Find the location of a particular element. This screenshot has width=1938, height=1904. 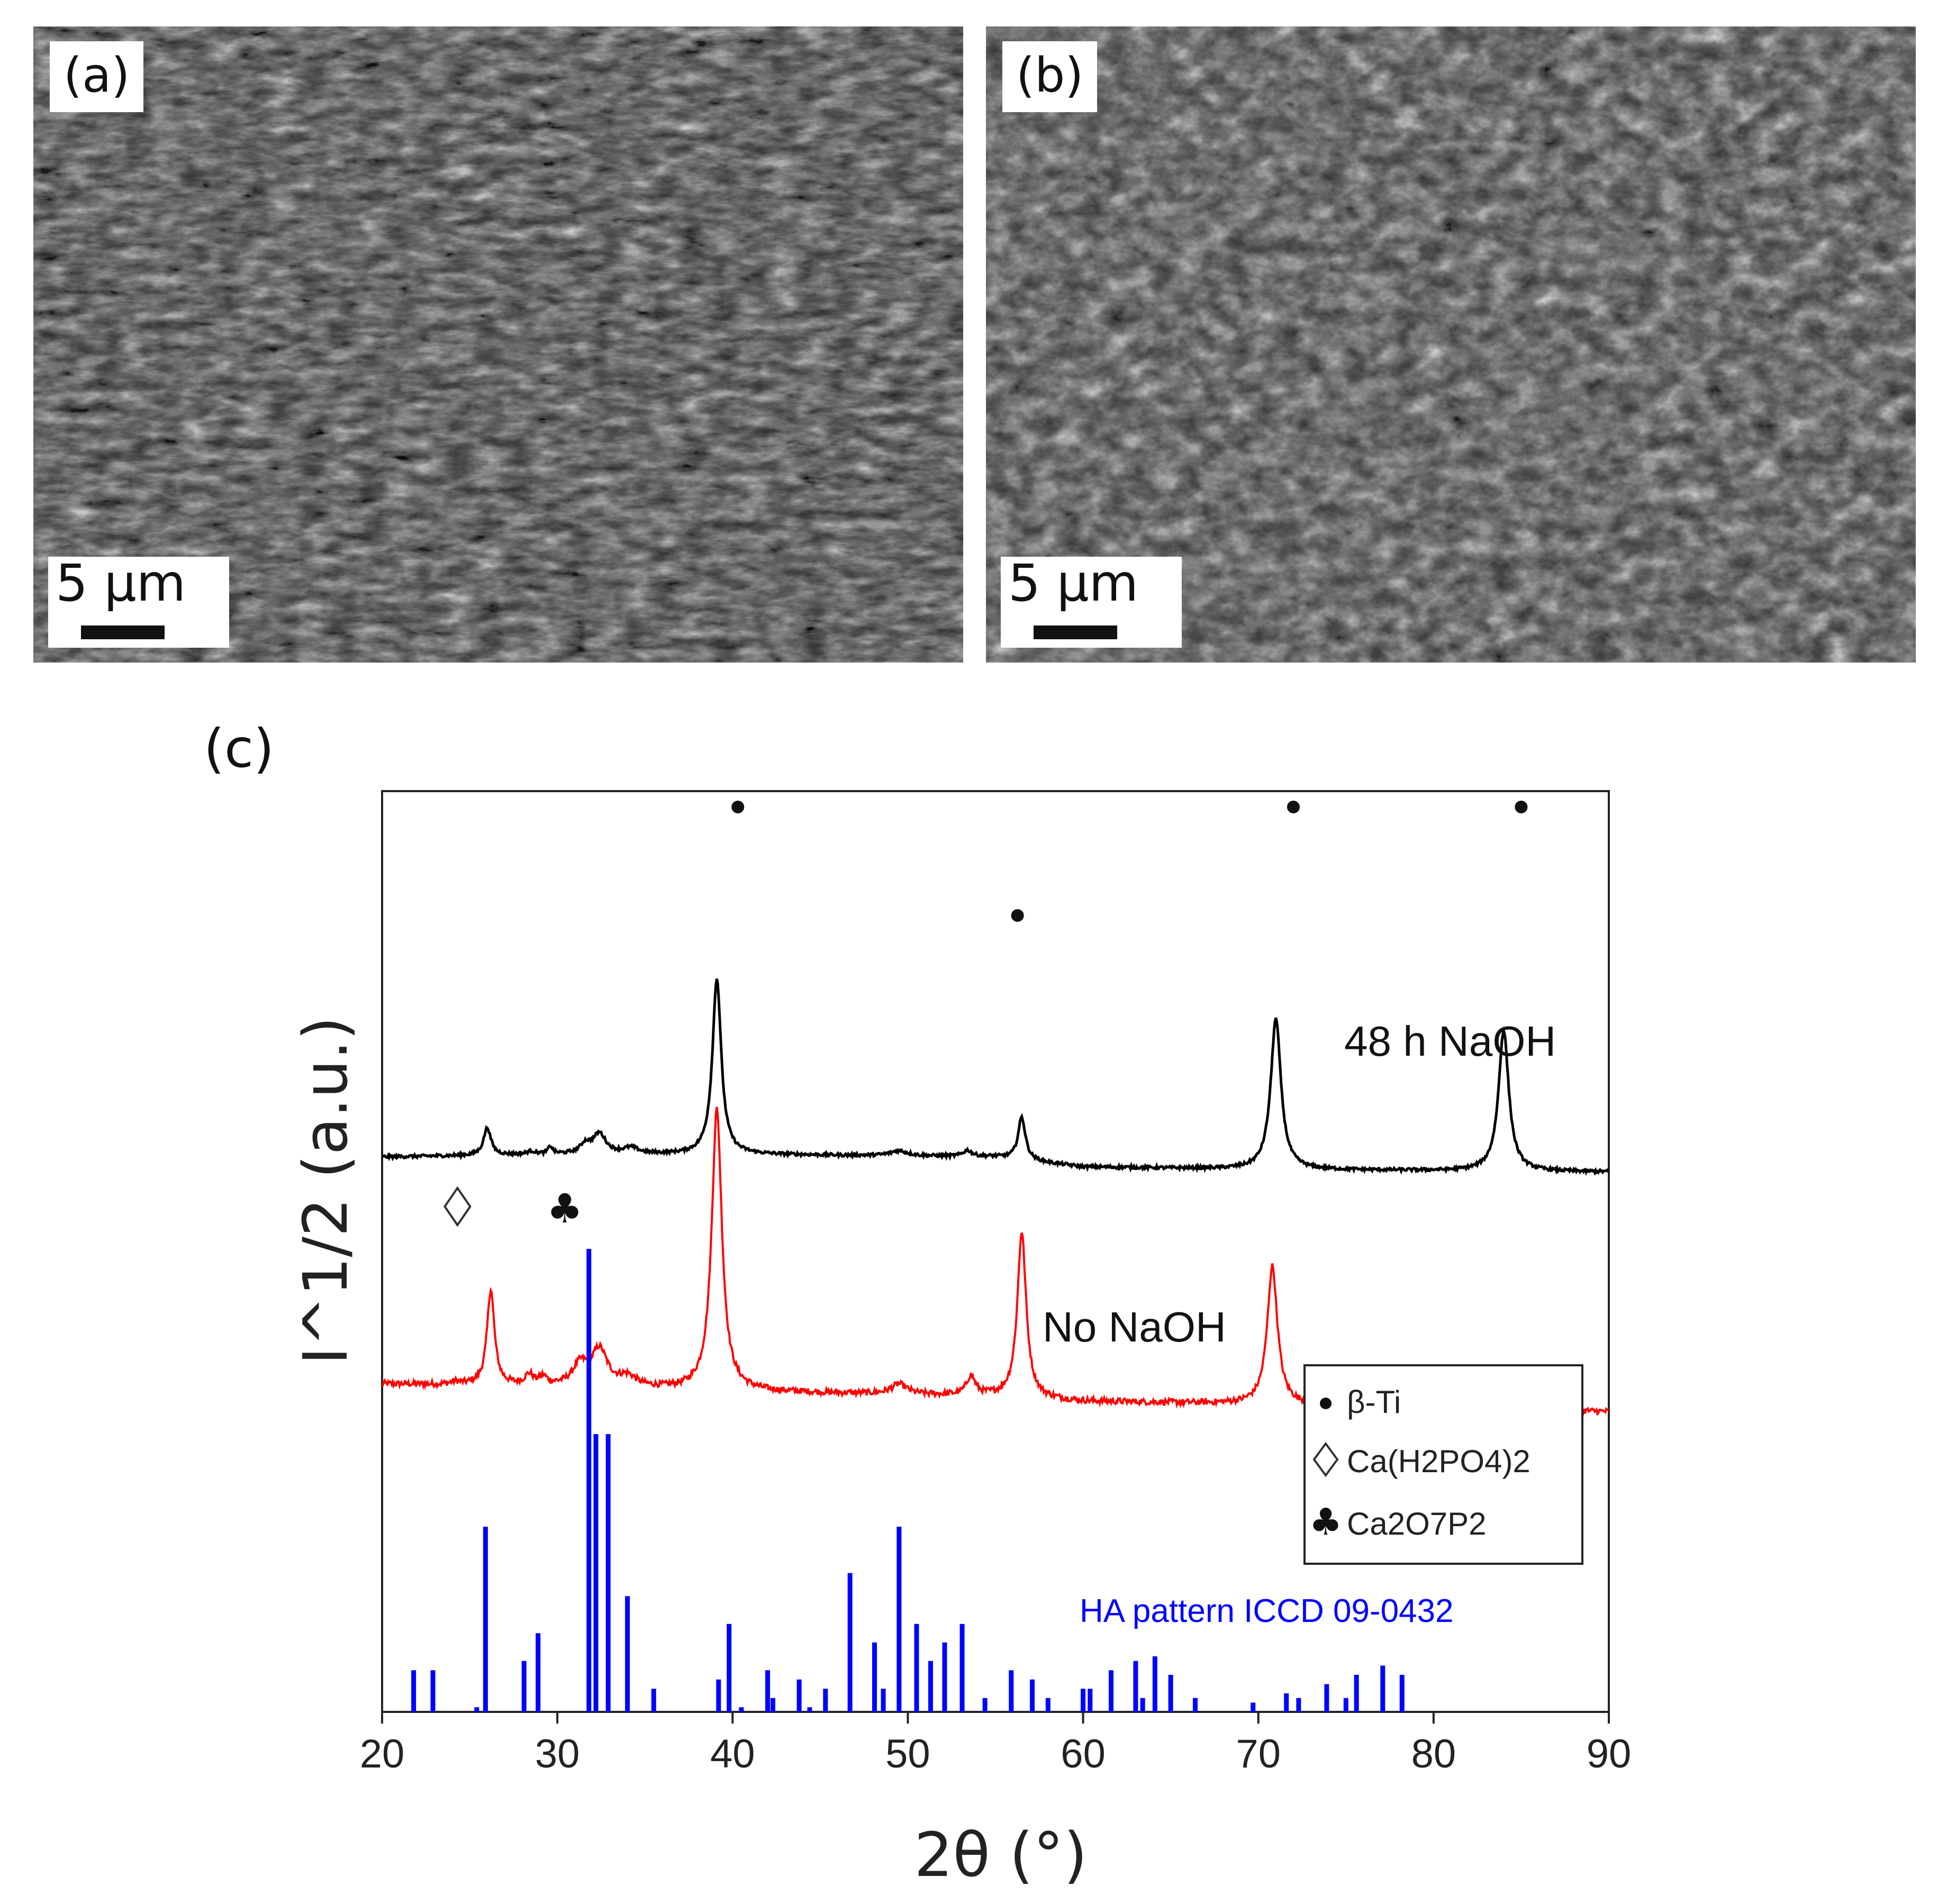

legend-club-symbol: ♣ is located at coordinates (1326, 1522).